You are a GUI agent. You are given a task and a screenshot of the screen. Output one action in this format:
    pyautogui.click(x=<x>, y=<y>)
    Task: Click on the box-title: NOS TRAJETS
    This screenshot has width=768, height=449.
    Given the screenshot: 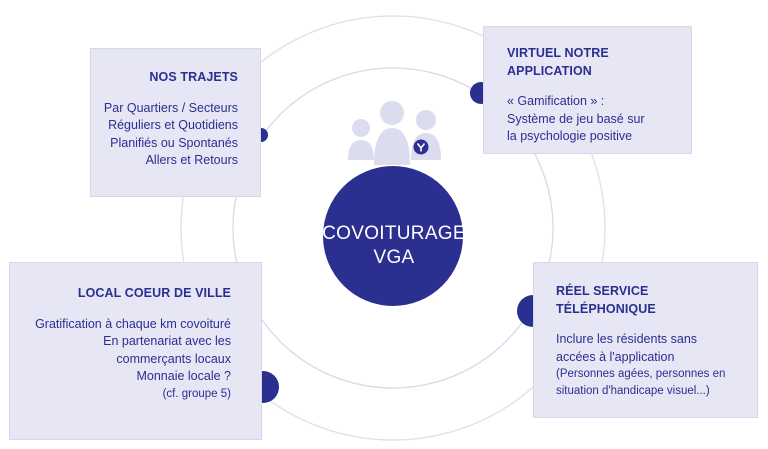 What is the action you would take?
    pyautogui.click(x=169, y=78)
    